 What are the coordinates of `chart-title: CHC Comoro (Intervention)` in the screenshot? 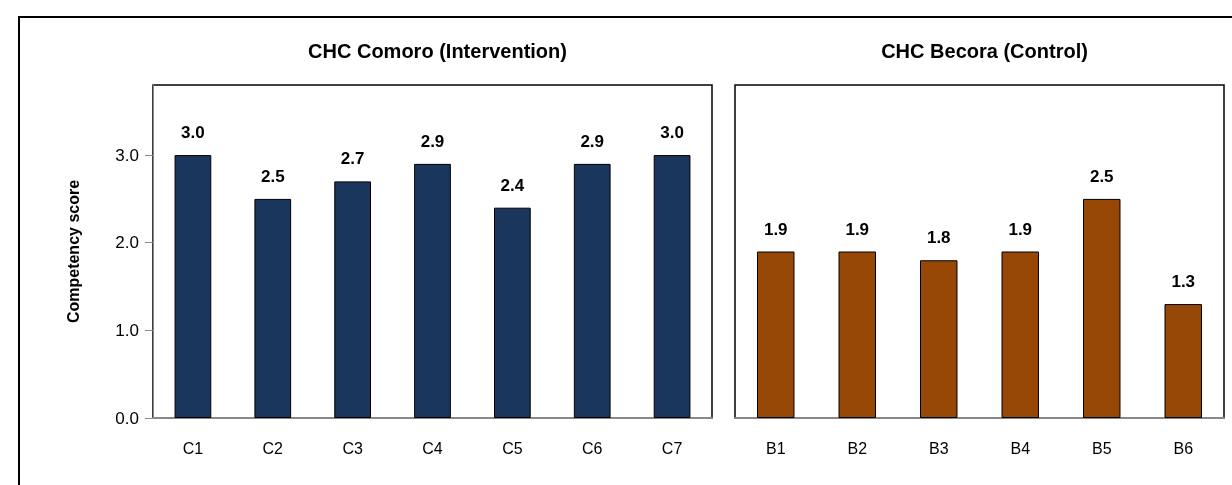 It's located at (437, 51).